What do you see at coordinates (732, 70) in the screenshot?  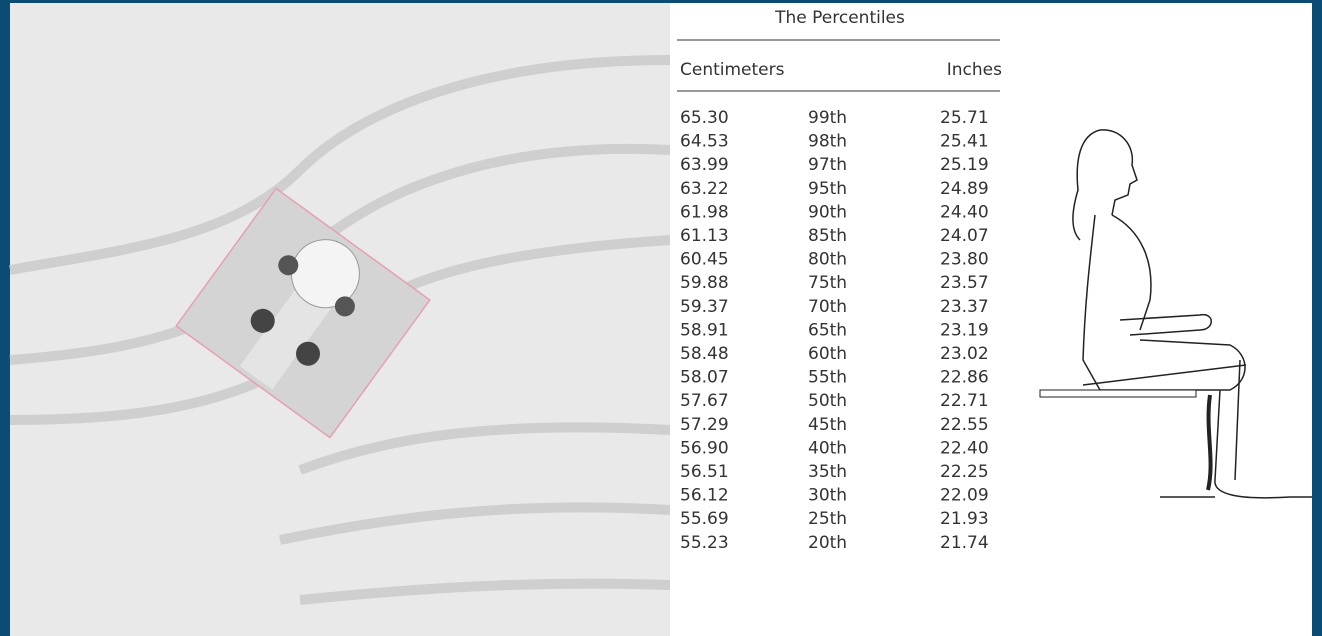 I see `column-header: Centimeters` at bounding box center [732, 70].